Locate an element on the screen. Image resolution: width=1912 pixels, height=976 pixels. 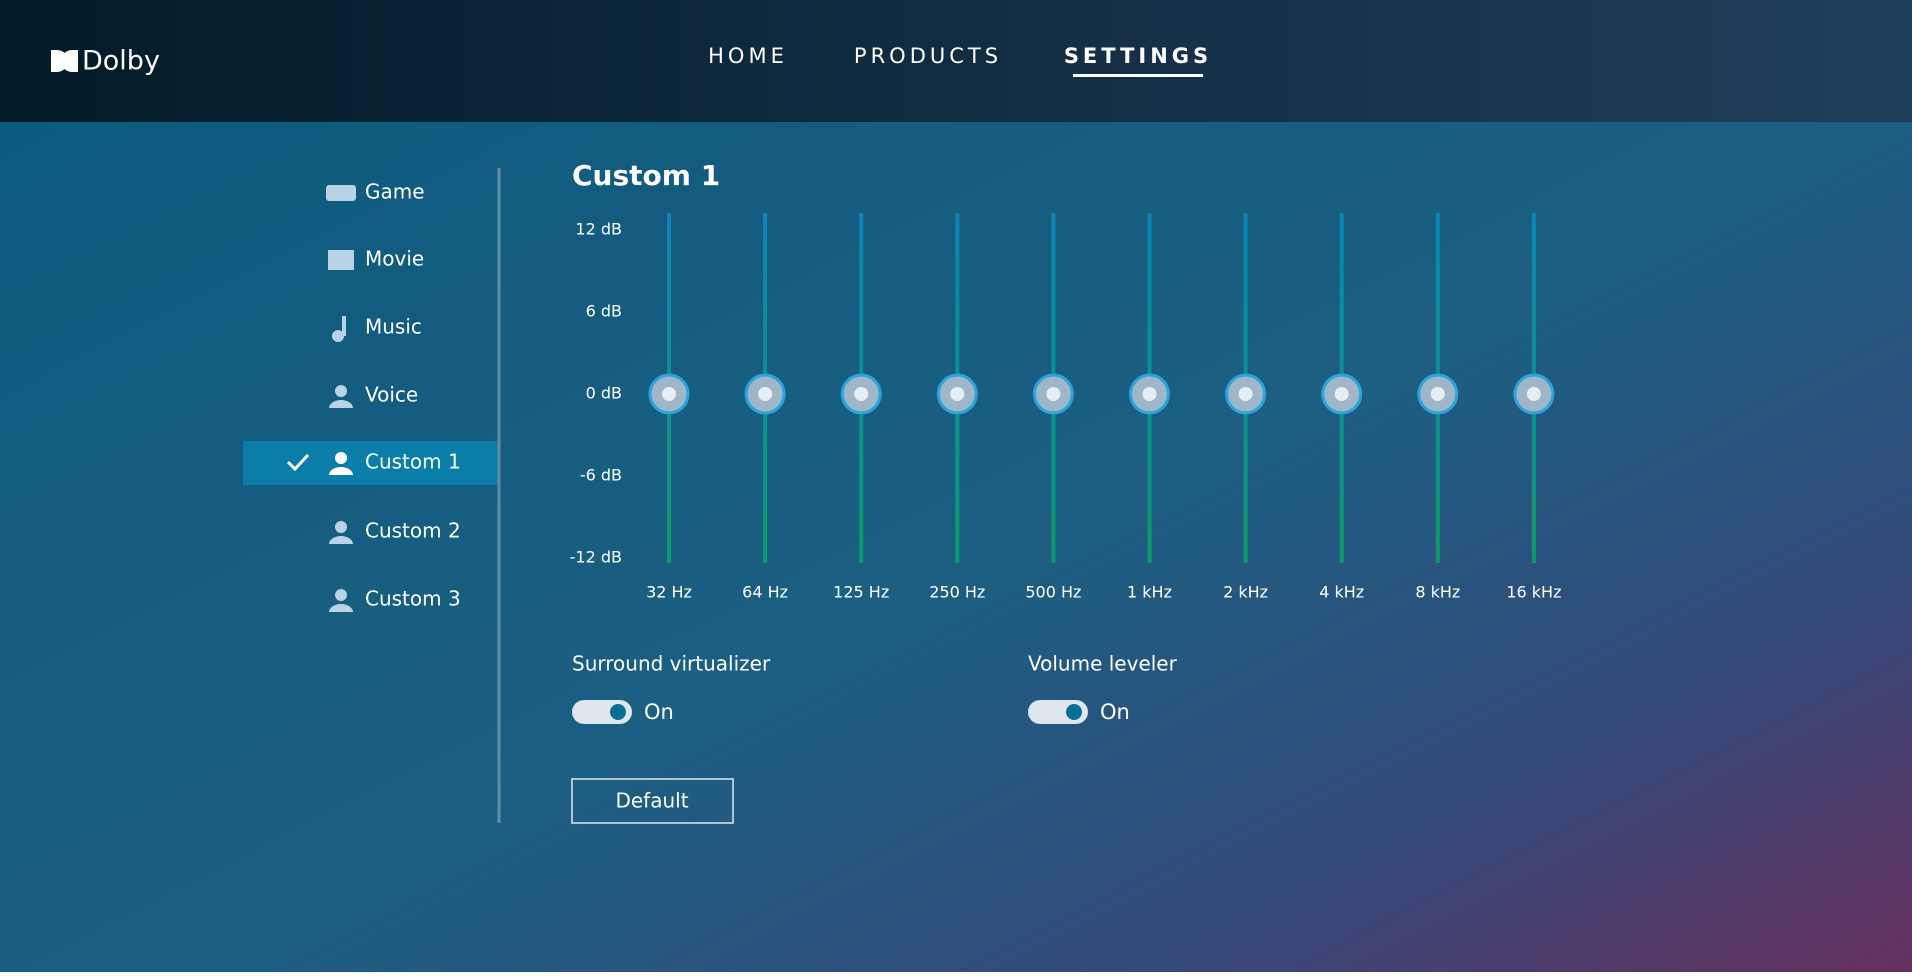
band-label: 32 Hz is located at coordinates (669, 592).